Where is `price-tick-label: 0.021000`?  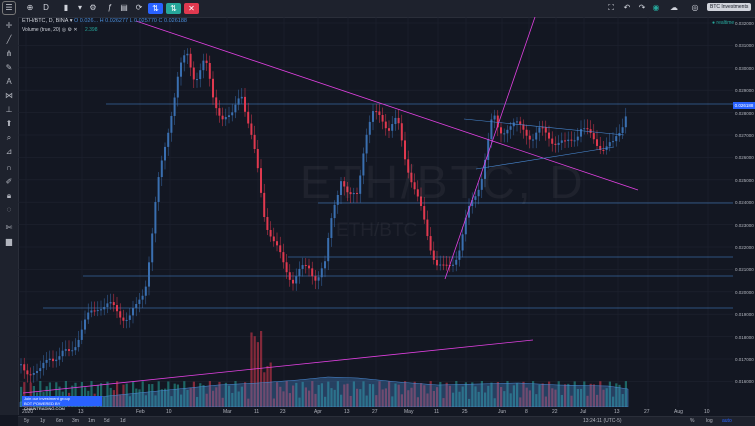 price-tick-label: 0.021000 is located at coordinates (744, 270).